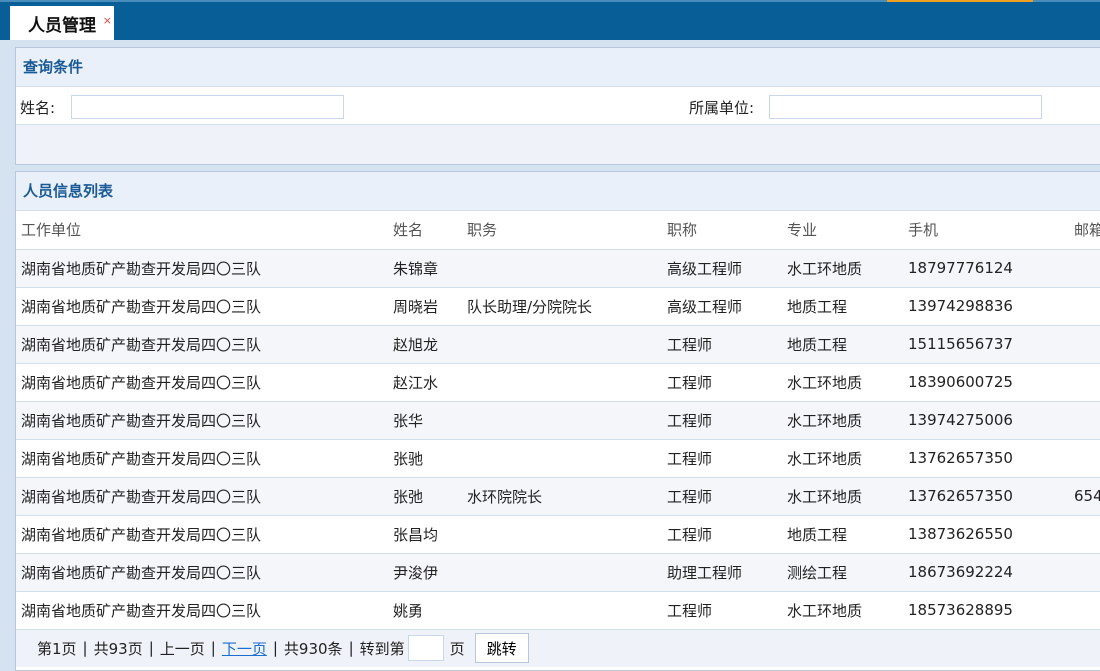 The width and height of the screenshot is (1100, 671). I want to click on table-cell: 13974275006, so click(986, 420).